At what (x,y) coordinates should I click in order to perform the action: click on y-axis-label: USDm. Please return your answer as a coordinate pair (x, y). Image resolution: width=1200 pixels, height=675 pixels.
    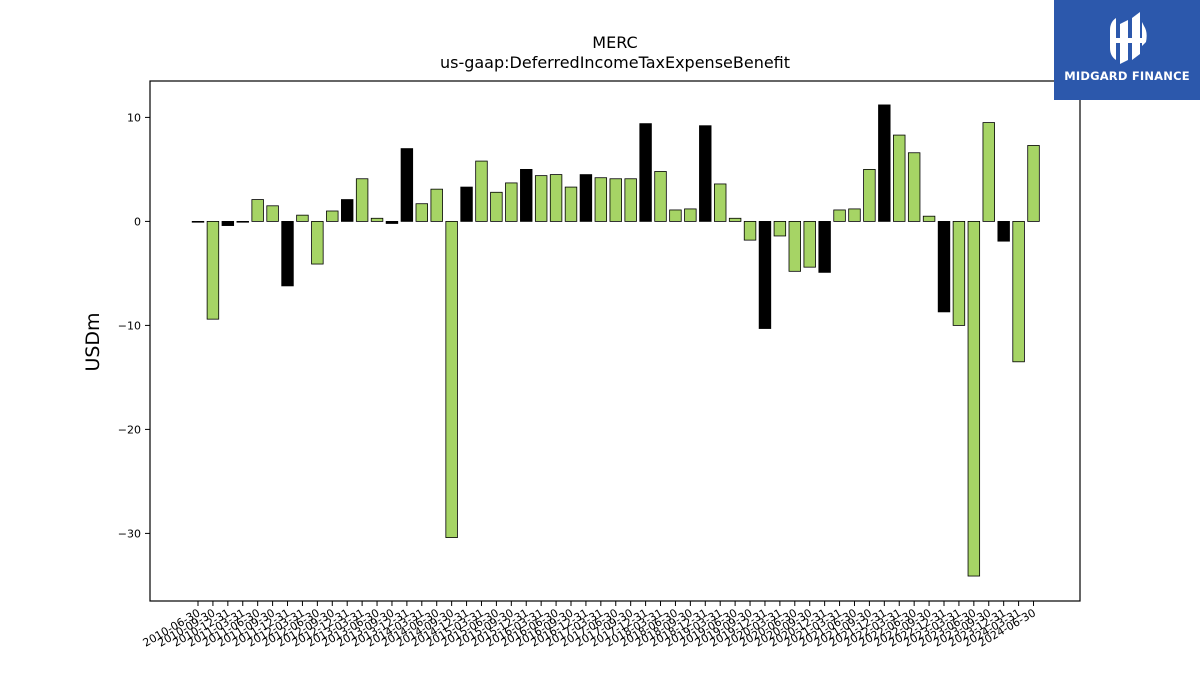
    Looking at the image, I should click on (93, 341).